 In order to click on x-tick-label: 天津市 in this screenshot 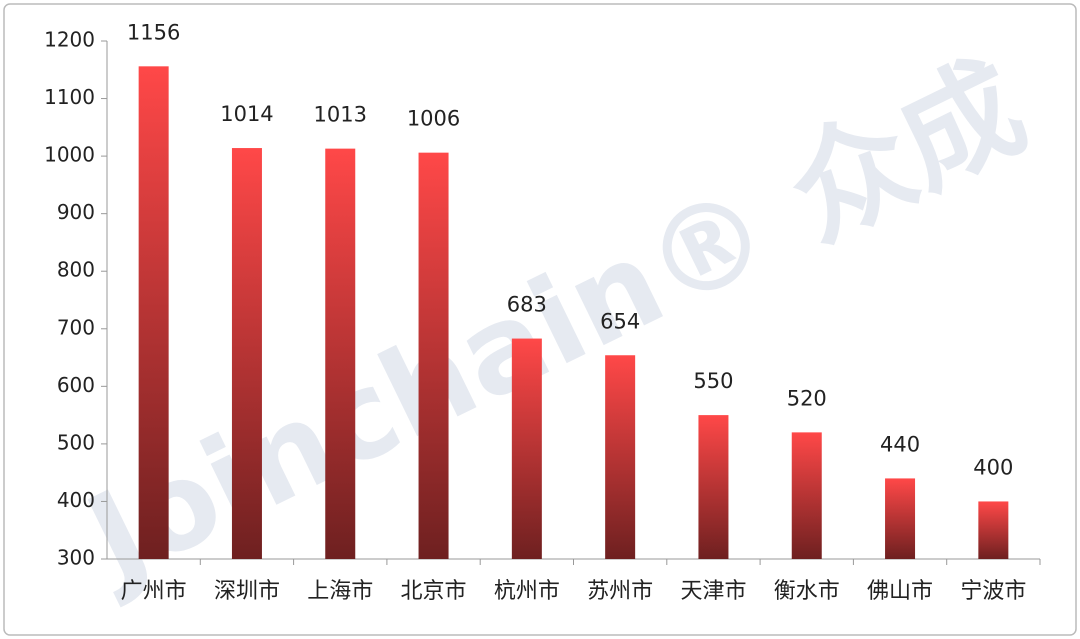, I will do `click(713, 591)`.